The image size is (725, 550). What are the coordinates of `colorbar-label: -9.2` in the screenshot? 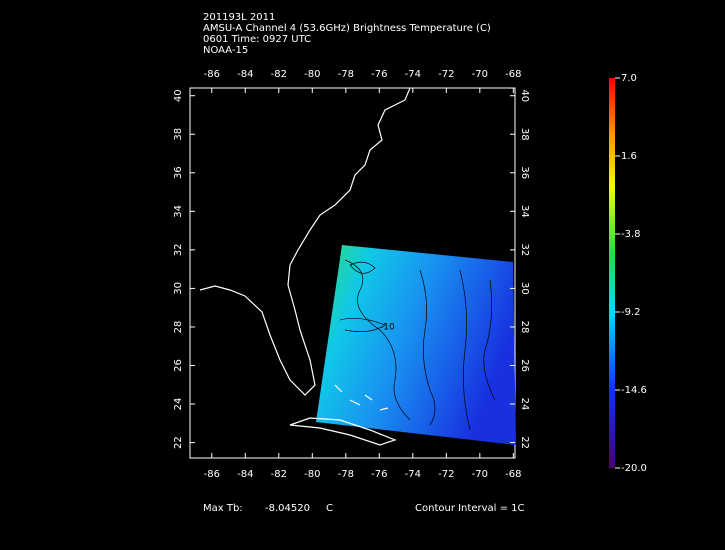 It's located at (631, 312).